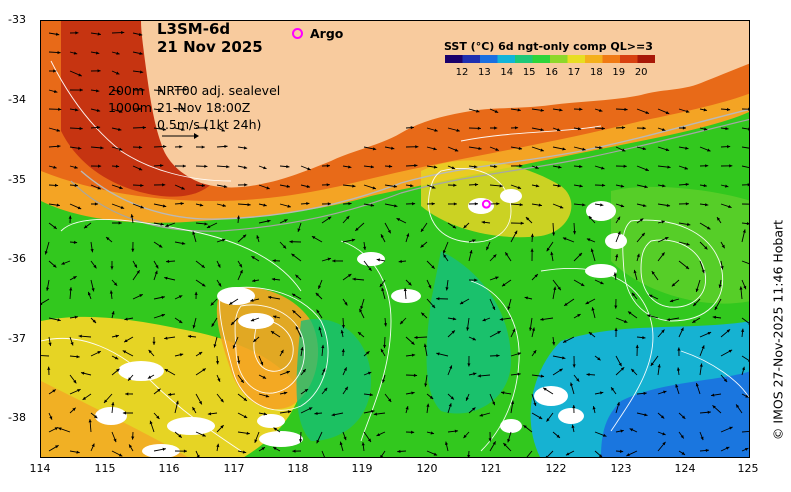  Describe the element at coordinates (551, 72) in the screenshot. I see `colorbar-tick-label: 16` at that location.